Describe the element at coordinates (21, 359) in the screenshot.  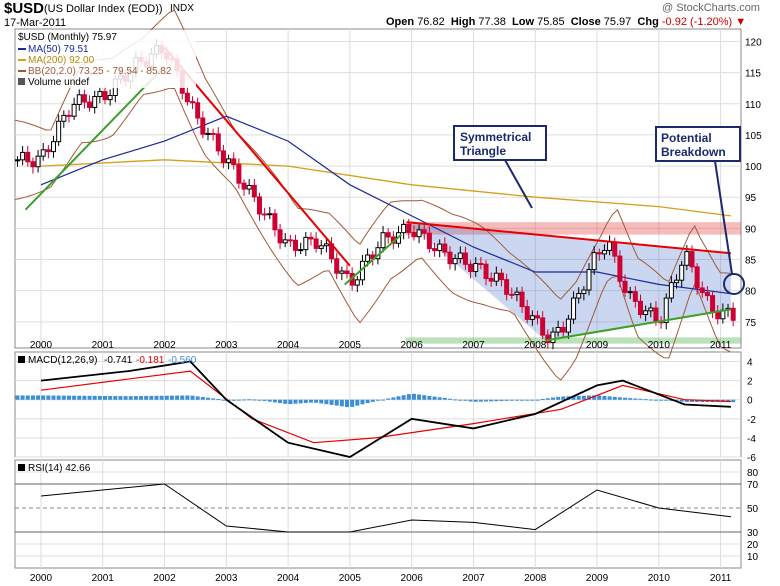
I see `legend-macd-swatch` at that location.